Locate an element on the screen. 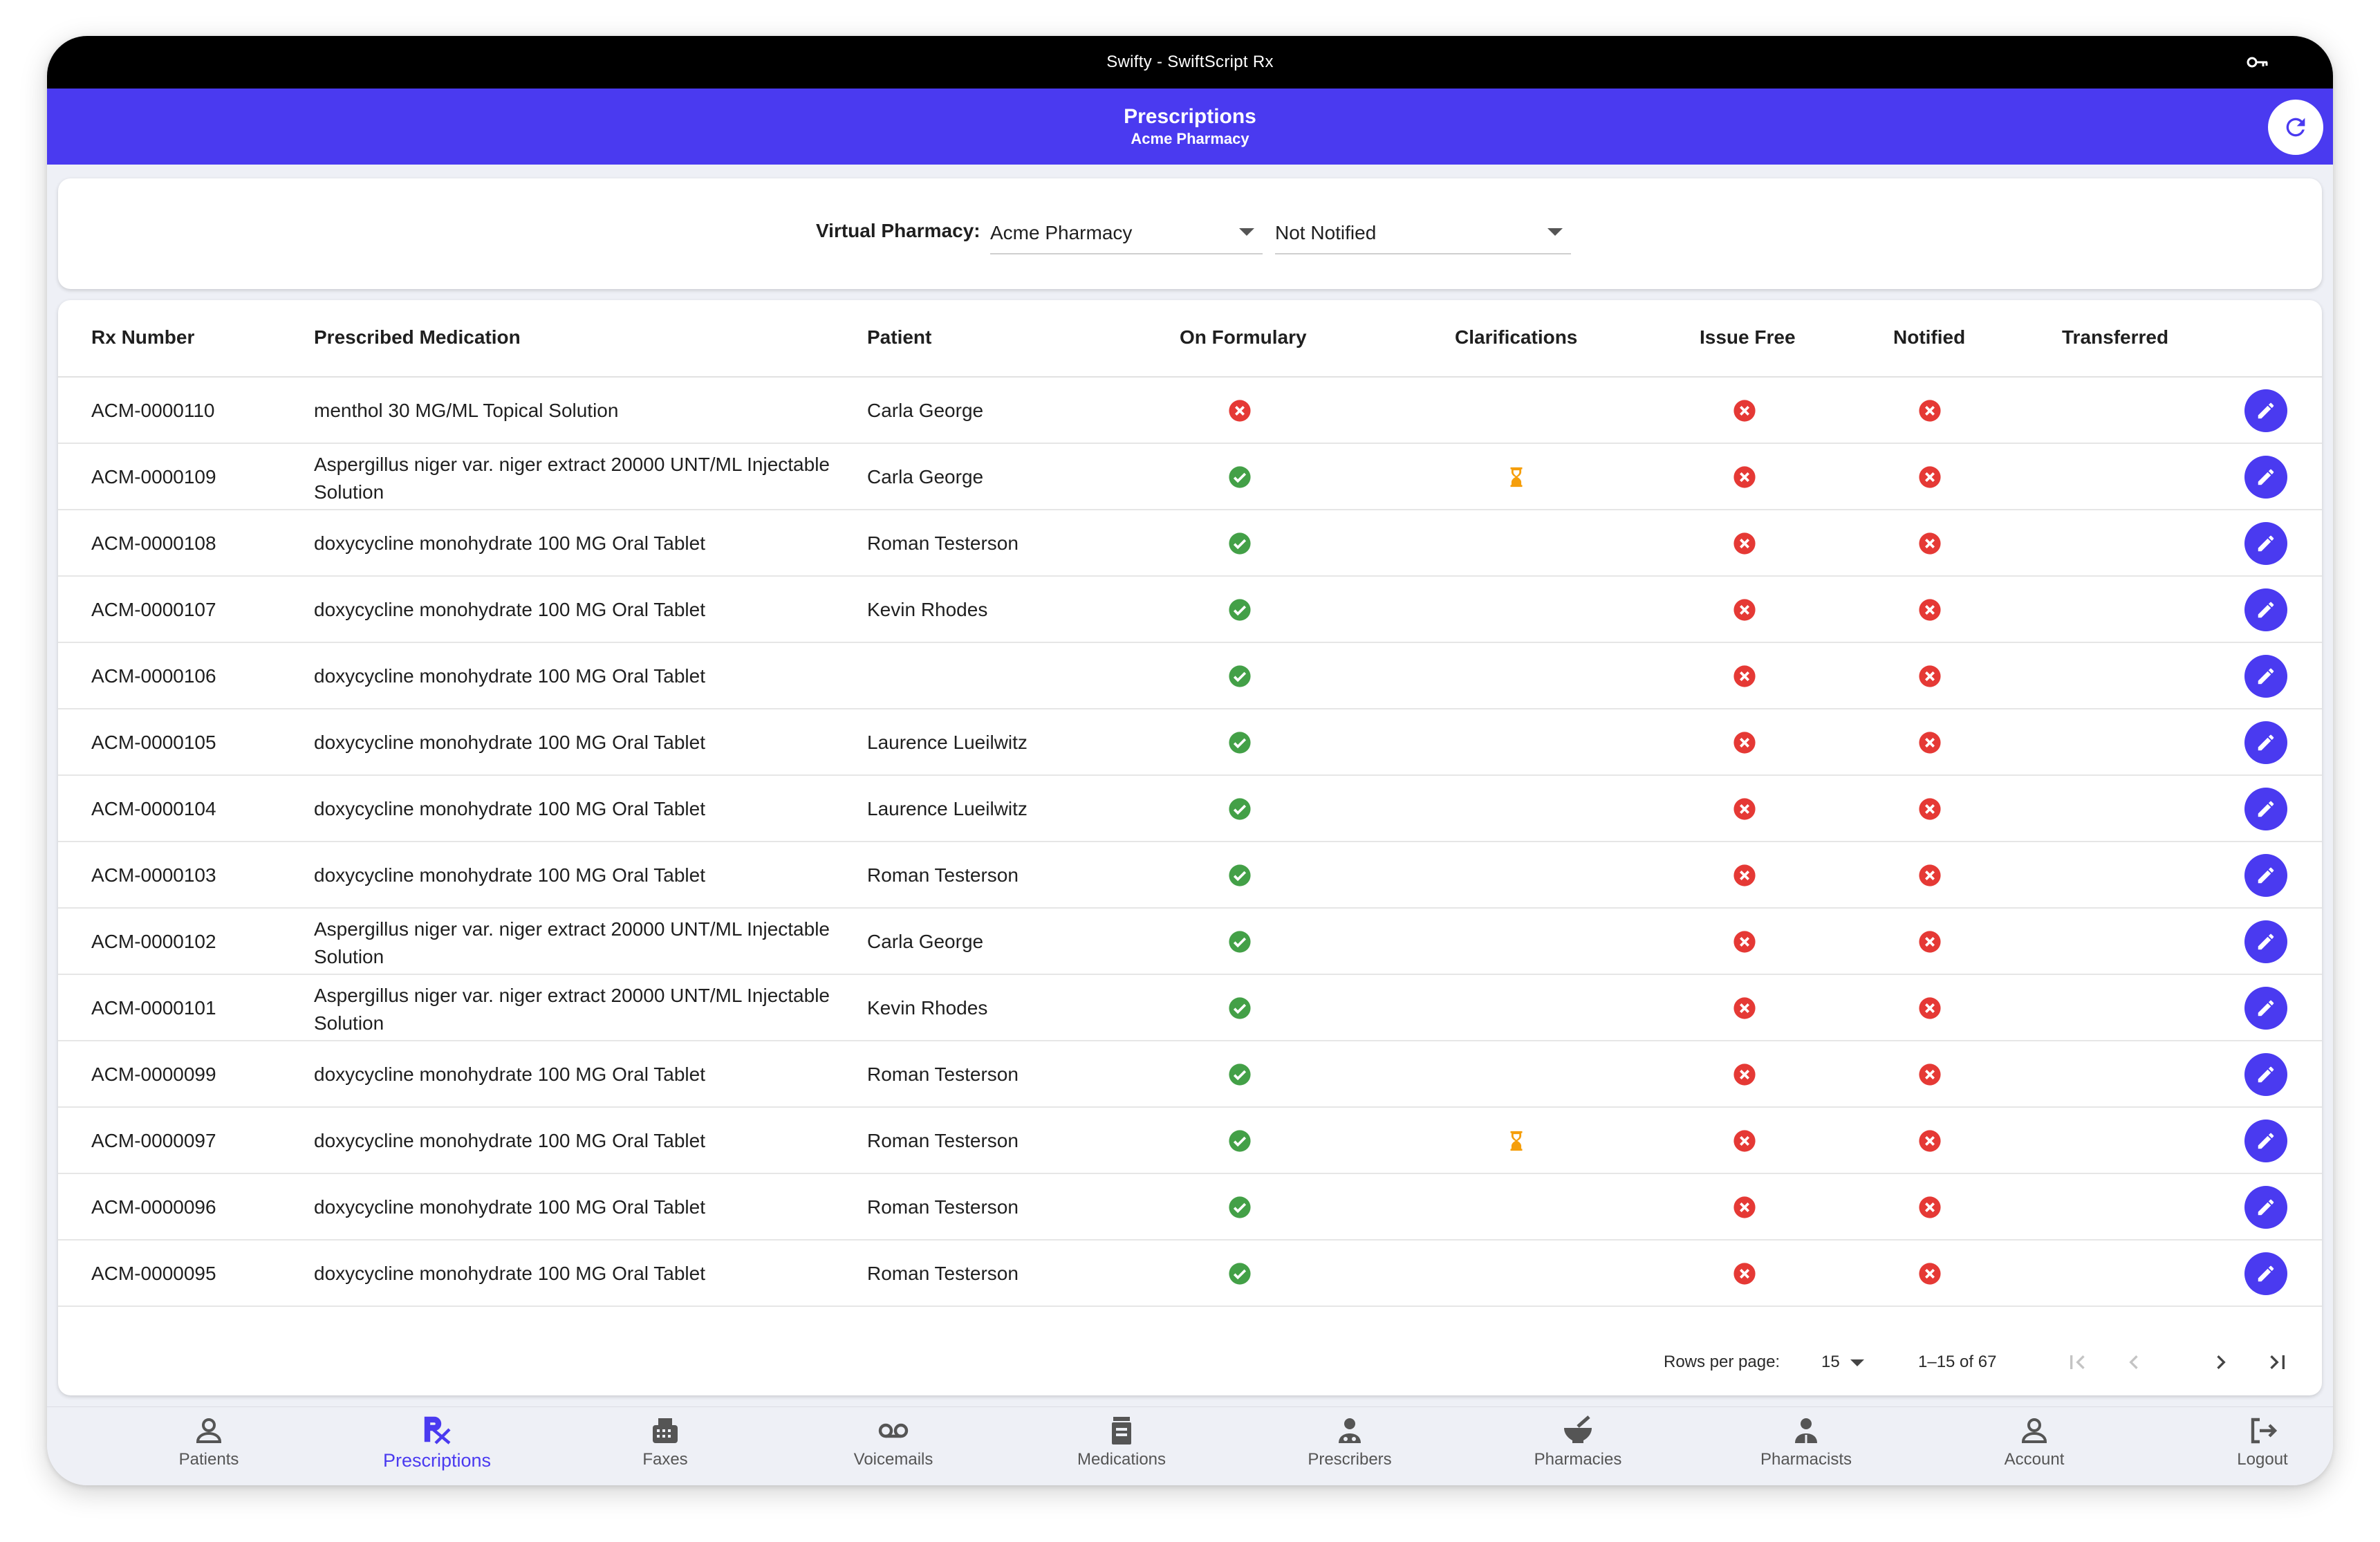 The height and width of the screenshot is (1542, 2380). nav-item-medications: Medications is located at coordinates (1122, 1448).